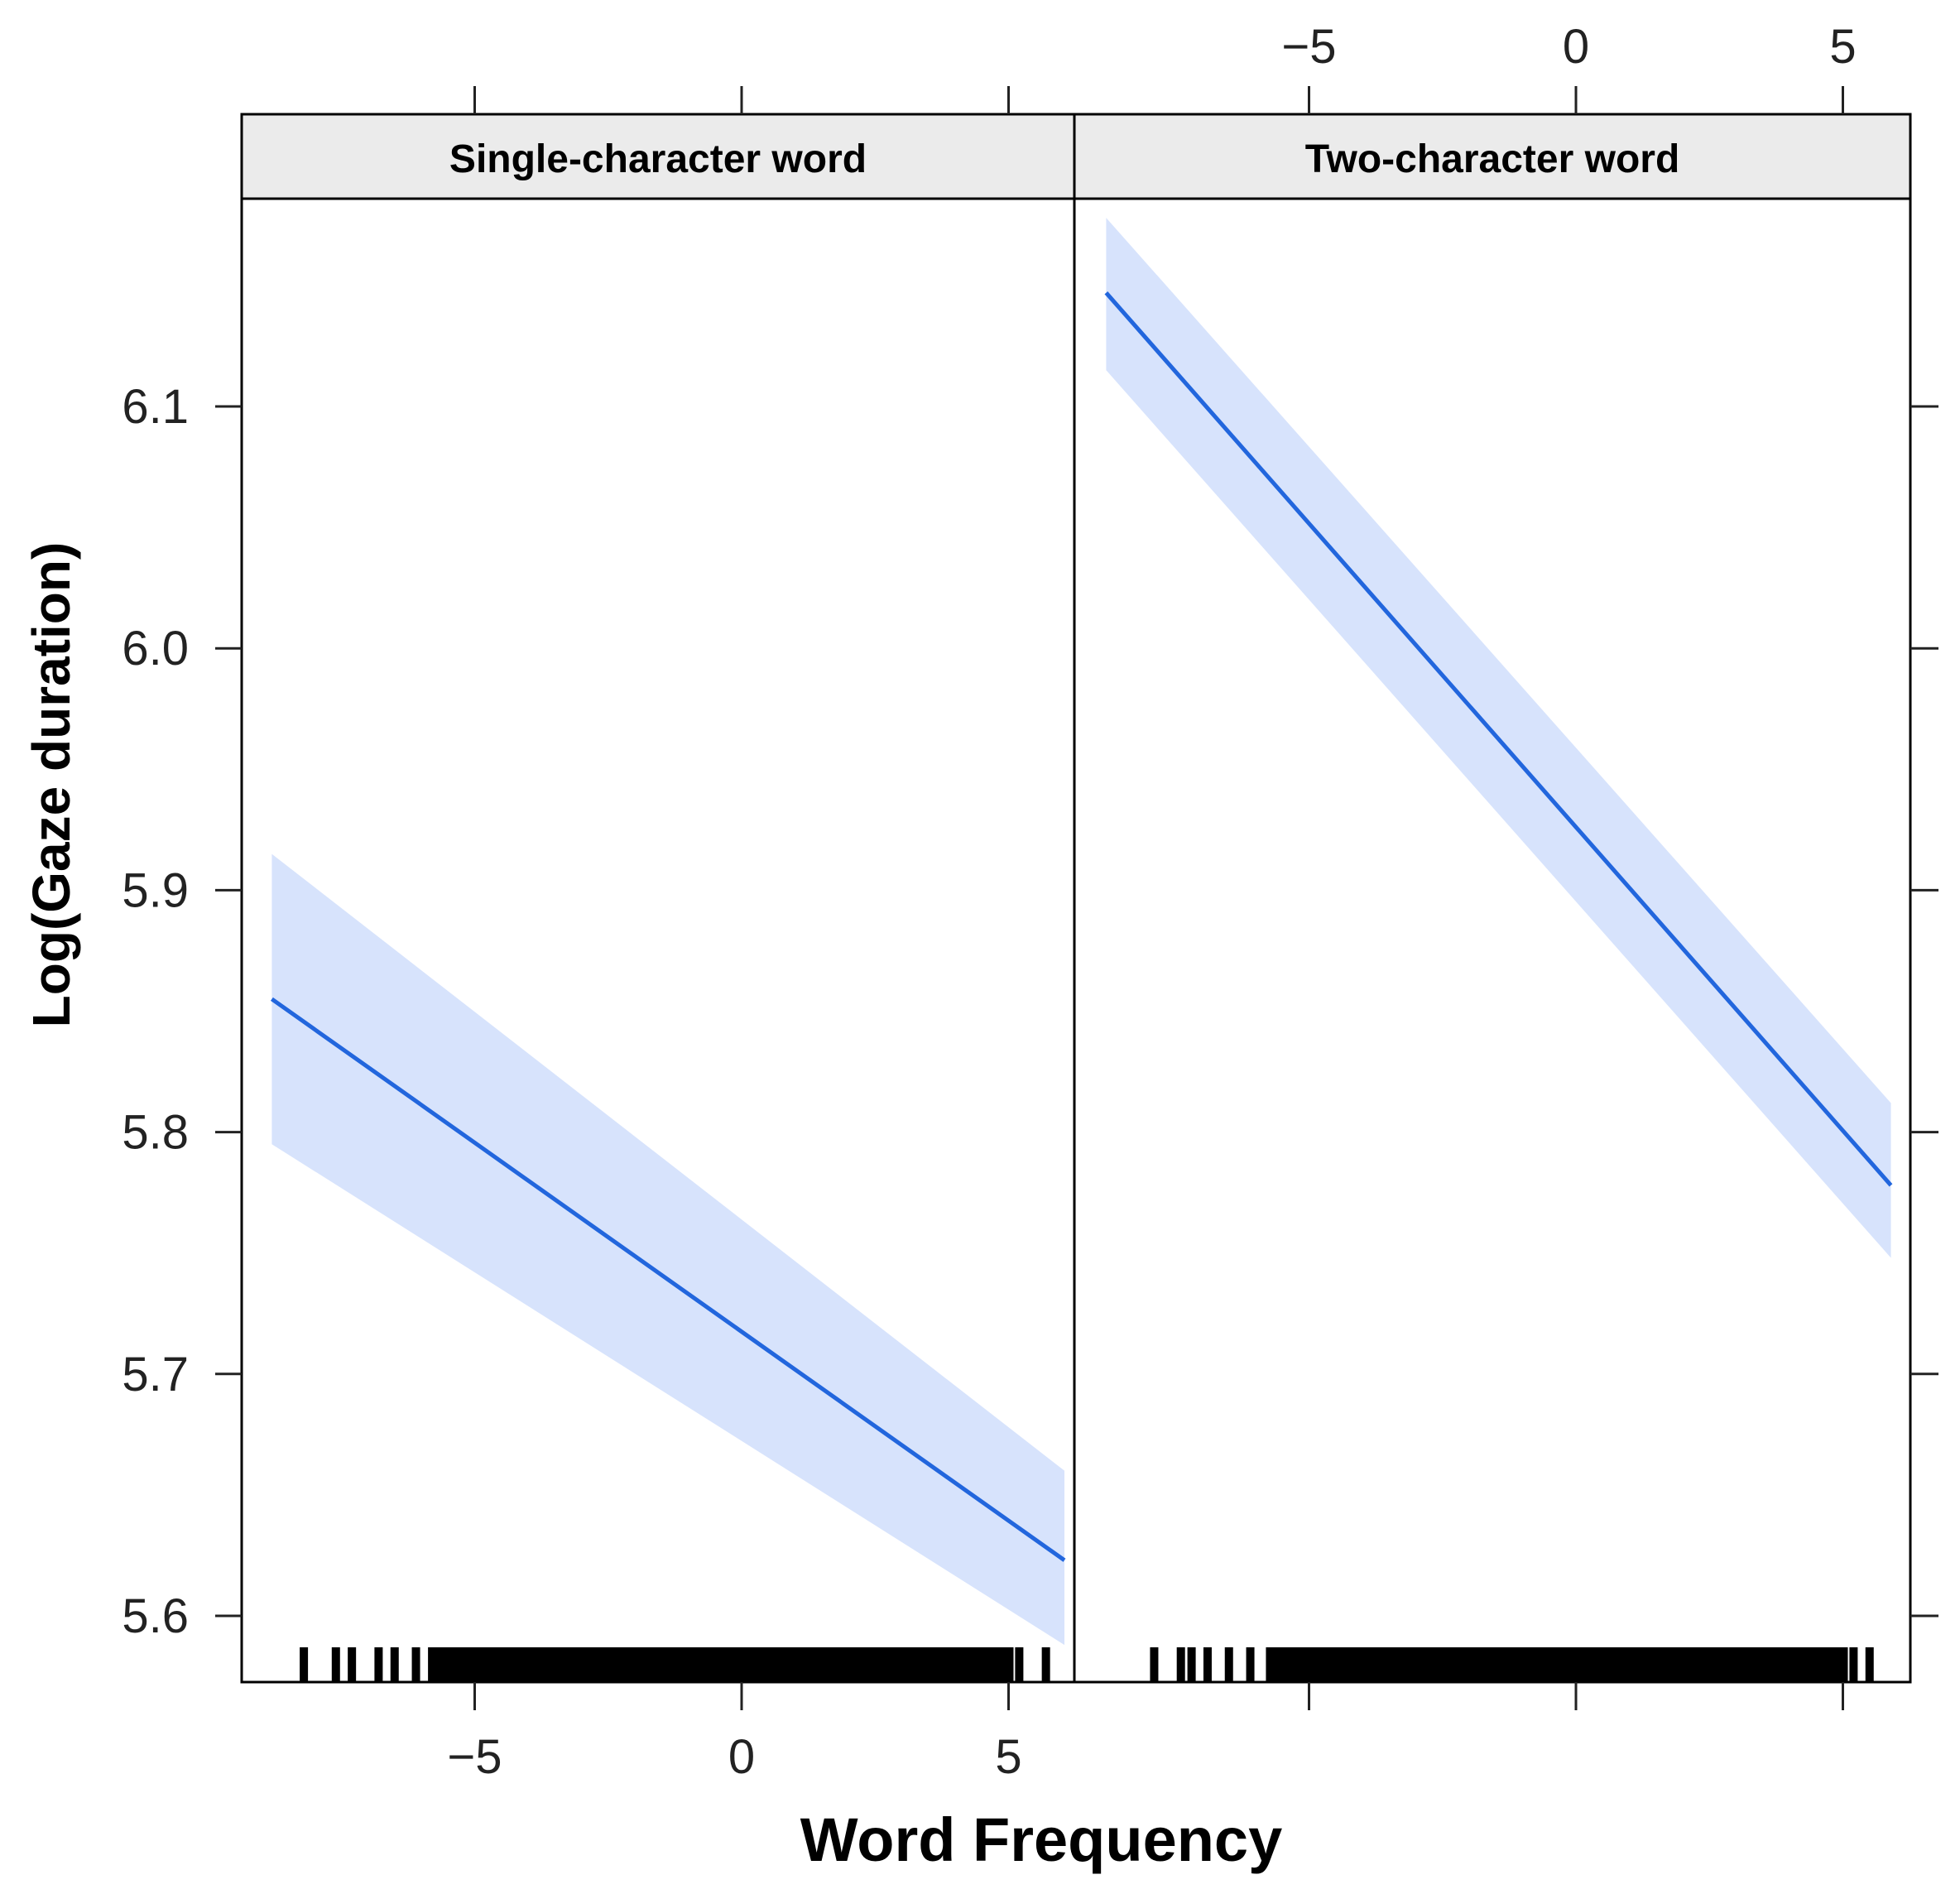 This screenshot has height=1894, width=1960. I want to click on x-tick-label-bottom: −5, so click(474, 1757).